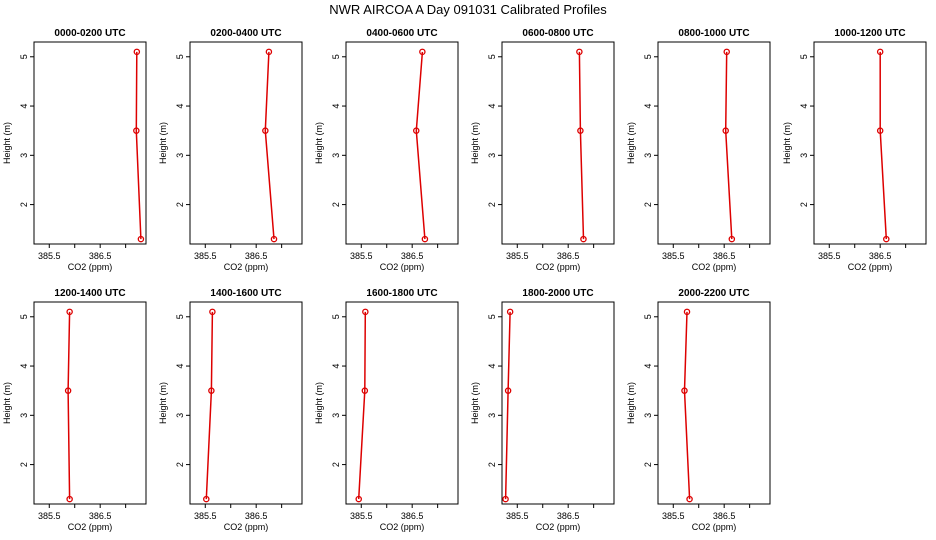 This screenshot has width=936, height=540. What do you see at coordinates (89, 33) in the screenshot?
I see `panel-title: 0000-0200 UTC` at bounding box center [89, 33].